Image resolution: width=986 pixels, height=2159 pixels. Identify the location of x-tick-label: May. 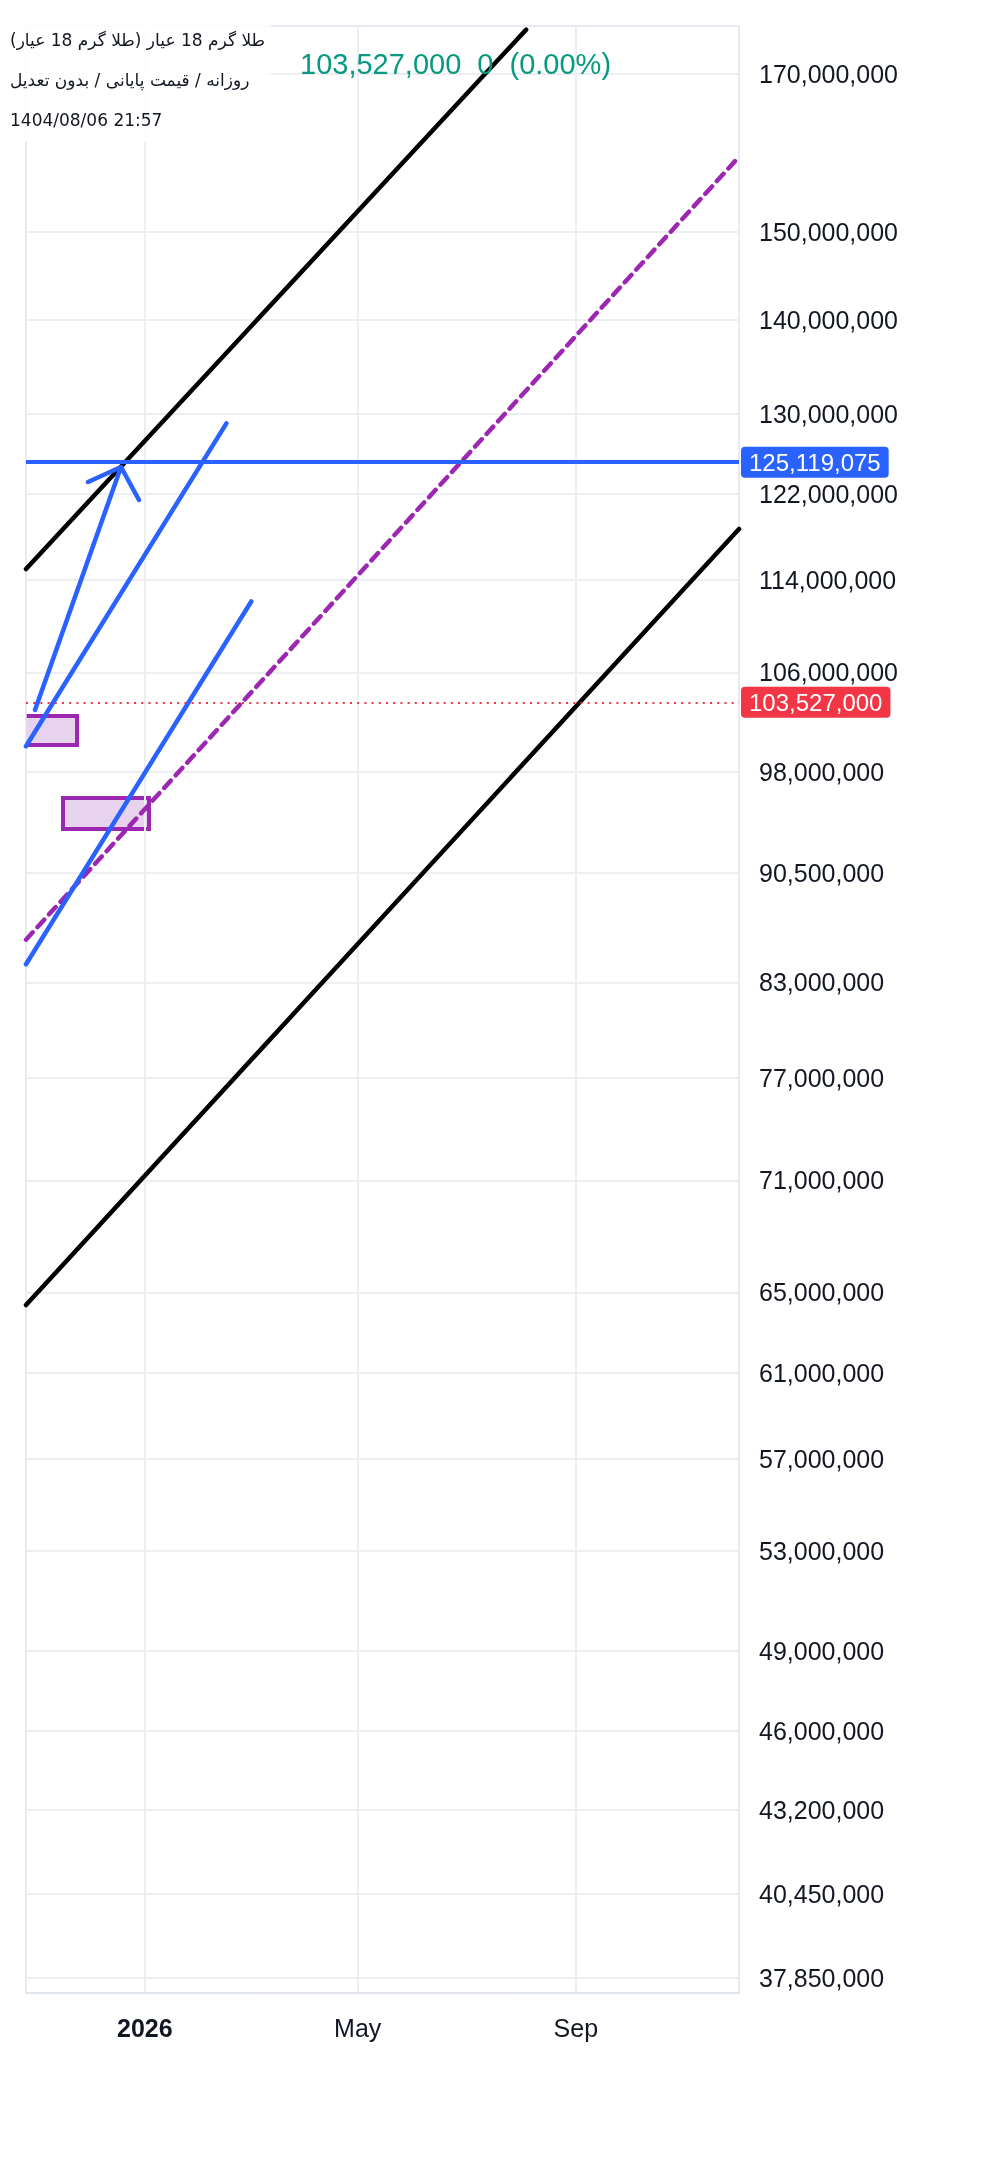
(358, 2027).